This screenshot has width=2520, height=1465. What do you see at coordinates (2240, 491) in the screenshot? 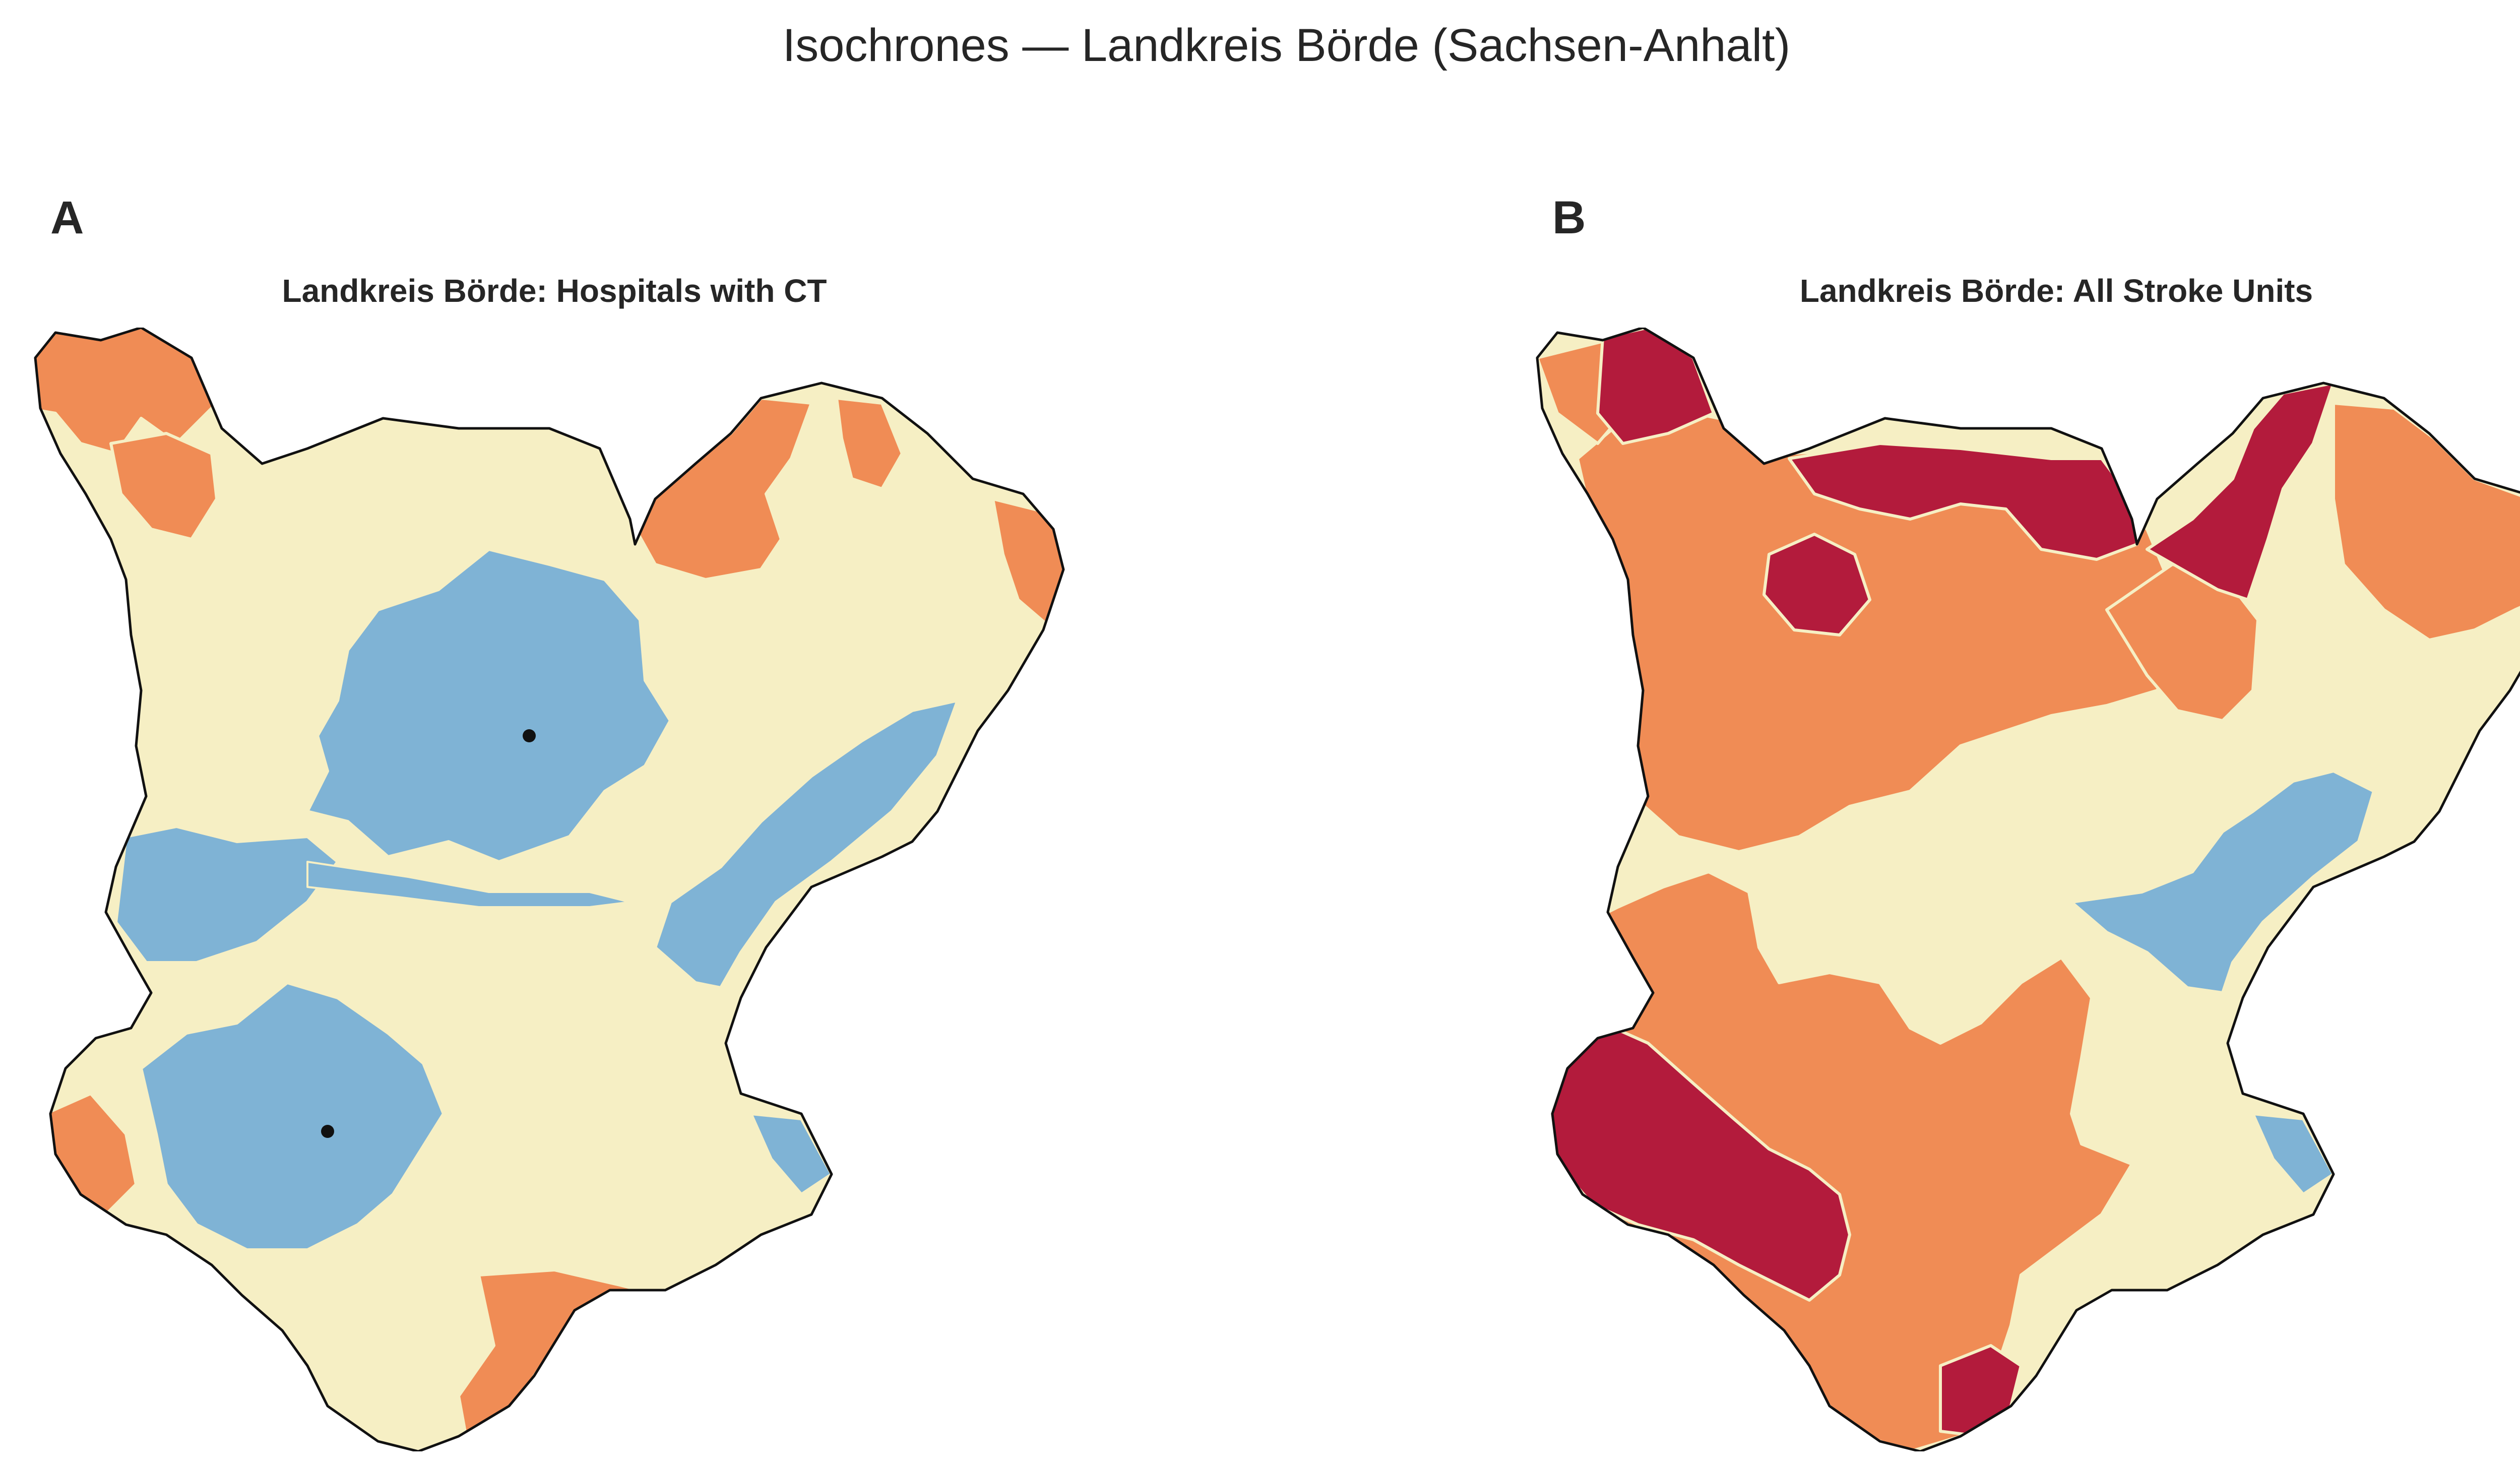
I see `zone-farthest-northeast` at bounding box center [2240, 491].